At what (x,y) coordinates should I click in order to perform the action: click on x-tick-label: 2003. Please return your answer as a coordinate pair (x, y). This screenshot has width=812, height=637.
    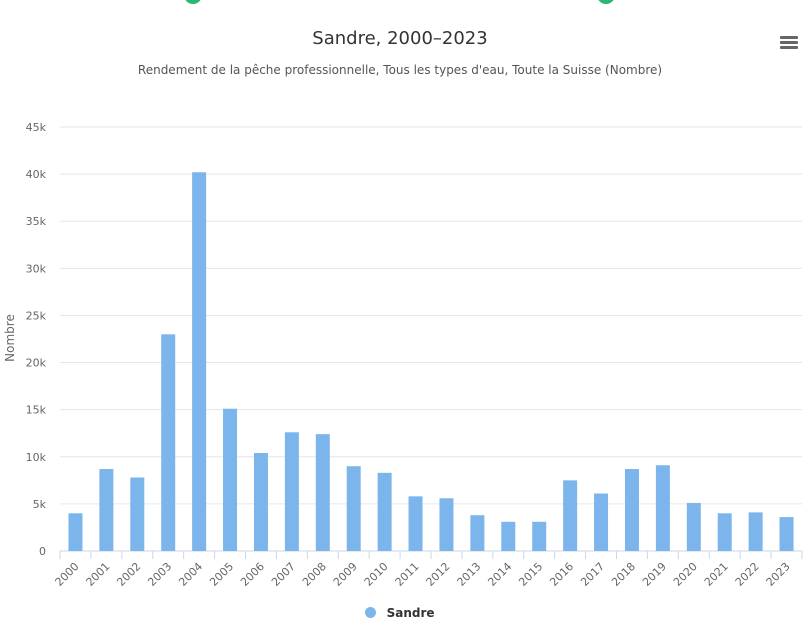
    Looking at the image, I should click on (159, 574).